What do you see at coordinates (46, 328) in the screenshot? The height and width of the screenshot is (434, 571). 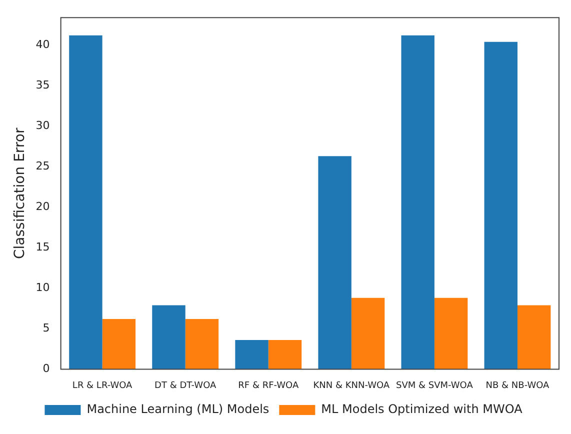 I see `y-tick-label: 5` at bounding box center [46, 328].